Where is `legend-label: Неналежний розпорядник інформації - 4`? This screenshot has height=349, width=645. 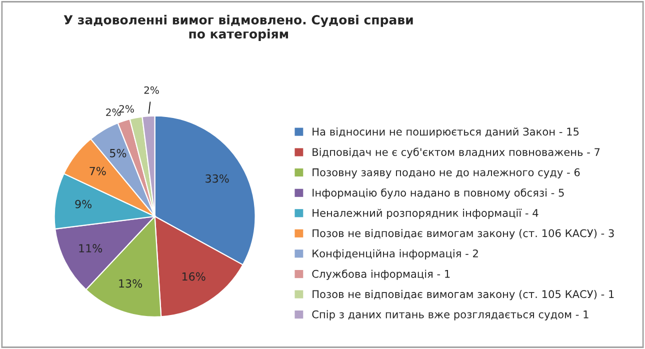 legend-label: Неналежний розпорядник інформації - 4 is located at coordinates (425, 213).